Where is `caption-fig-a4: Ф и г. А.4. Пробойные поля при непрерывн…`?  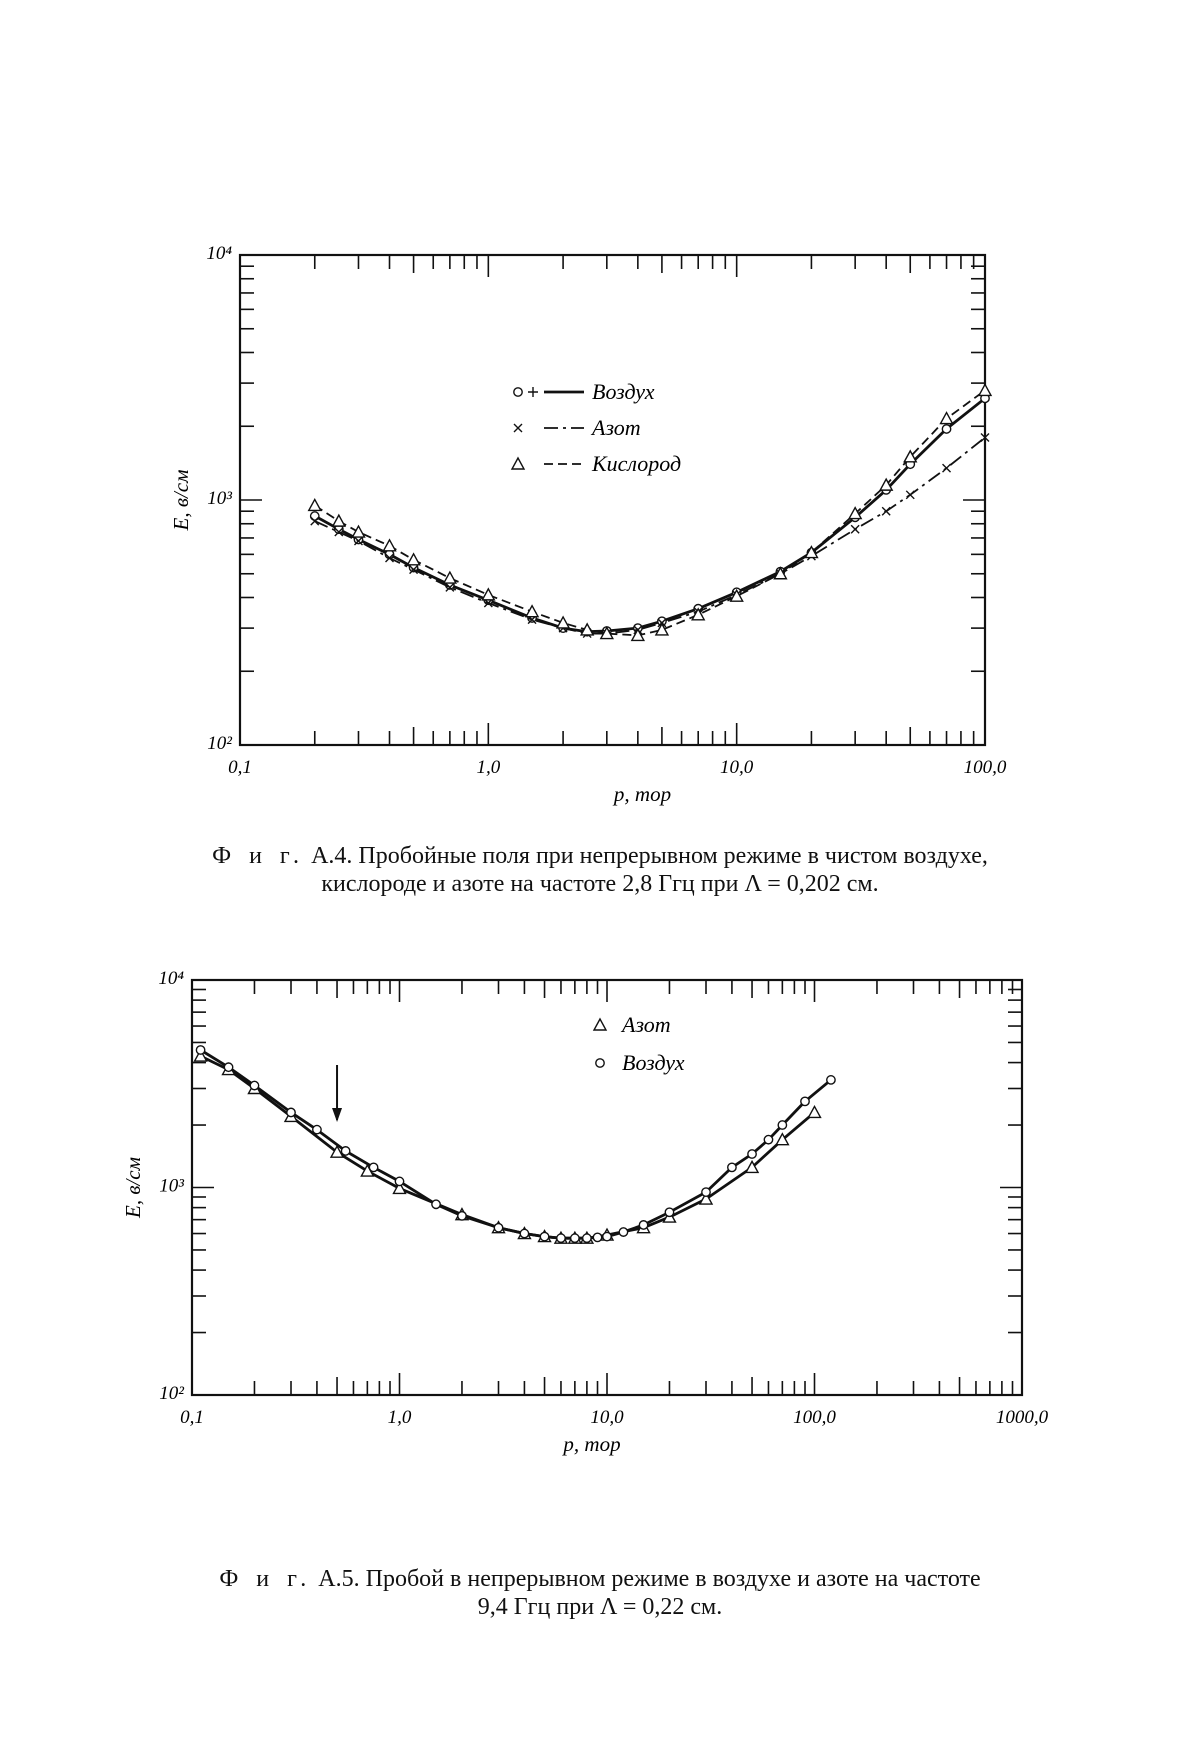
caption-fig-a4: Ф и г. А.4. Пробойные поля при непрерывн… is located at coordinates (600, 870).